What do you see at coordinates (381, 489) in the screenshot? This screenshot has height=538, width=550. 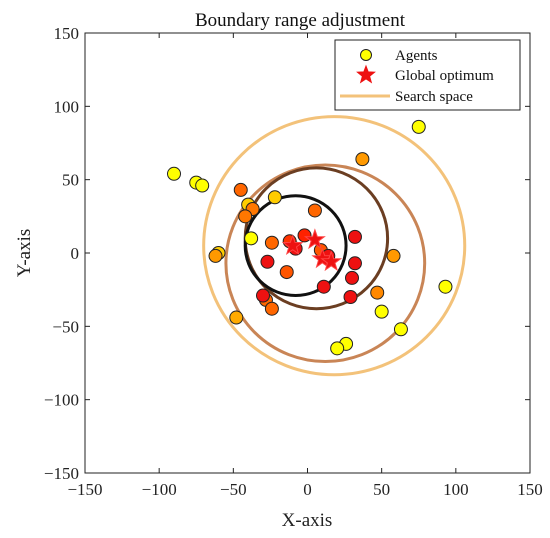 I see `x-tick-label: 50` at bounding box center [381, 489].